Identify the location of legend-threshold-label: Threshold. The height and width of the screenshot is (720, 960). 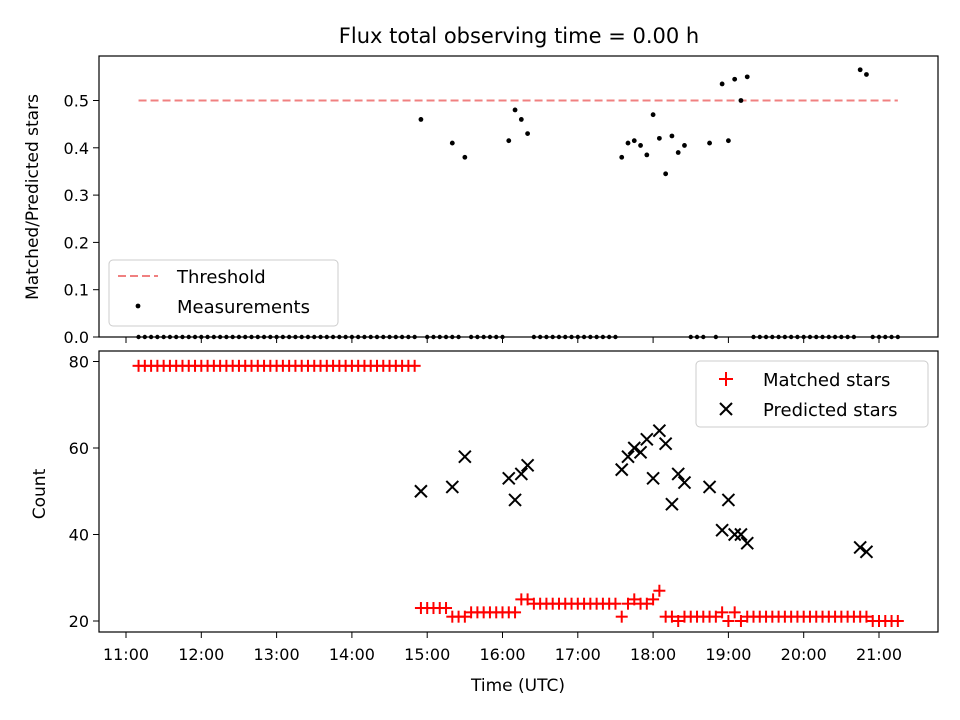
(221, 277).